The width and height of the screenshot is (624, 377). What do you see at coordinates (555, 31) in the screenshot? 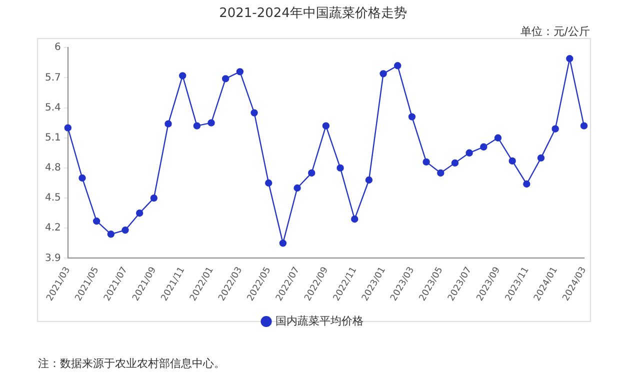
I see `text: 单位：元/公斤` at bounding box center [555, 31].